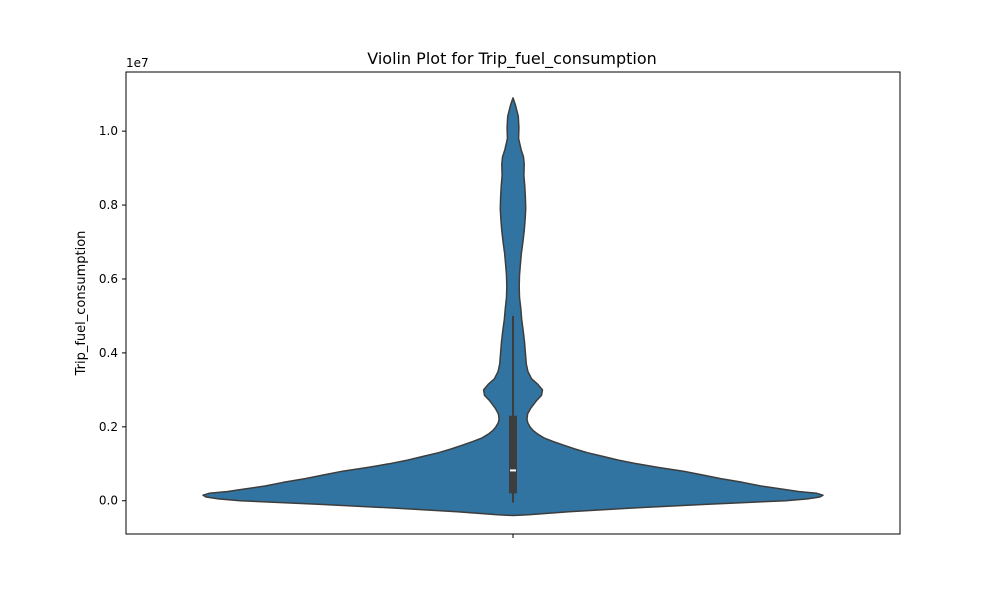 This screenshot has width=1000, height=604. What do you see at coordinates (137, 63) in the screenshot?
I see `y-axis-offset-label: 1e7` at bounding box center [137, 63].